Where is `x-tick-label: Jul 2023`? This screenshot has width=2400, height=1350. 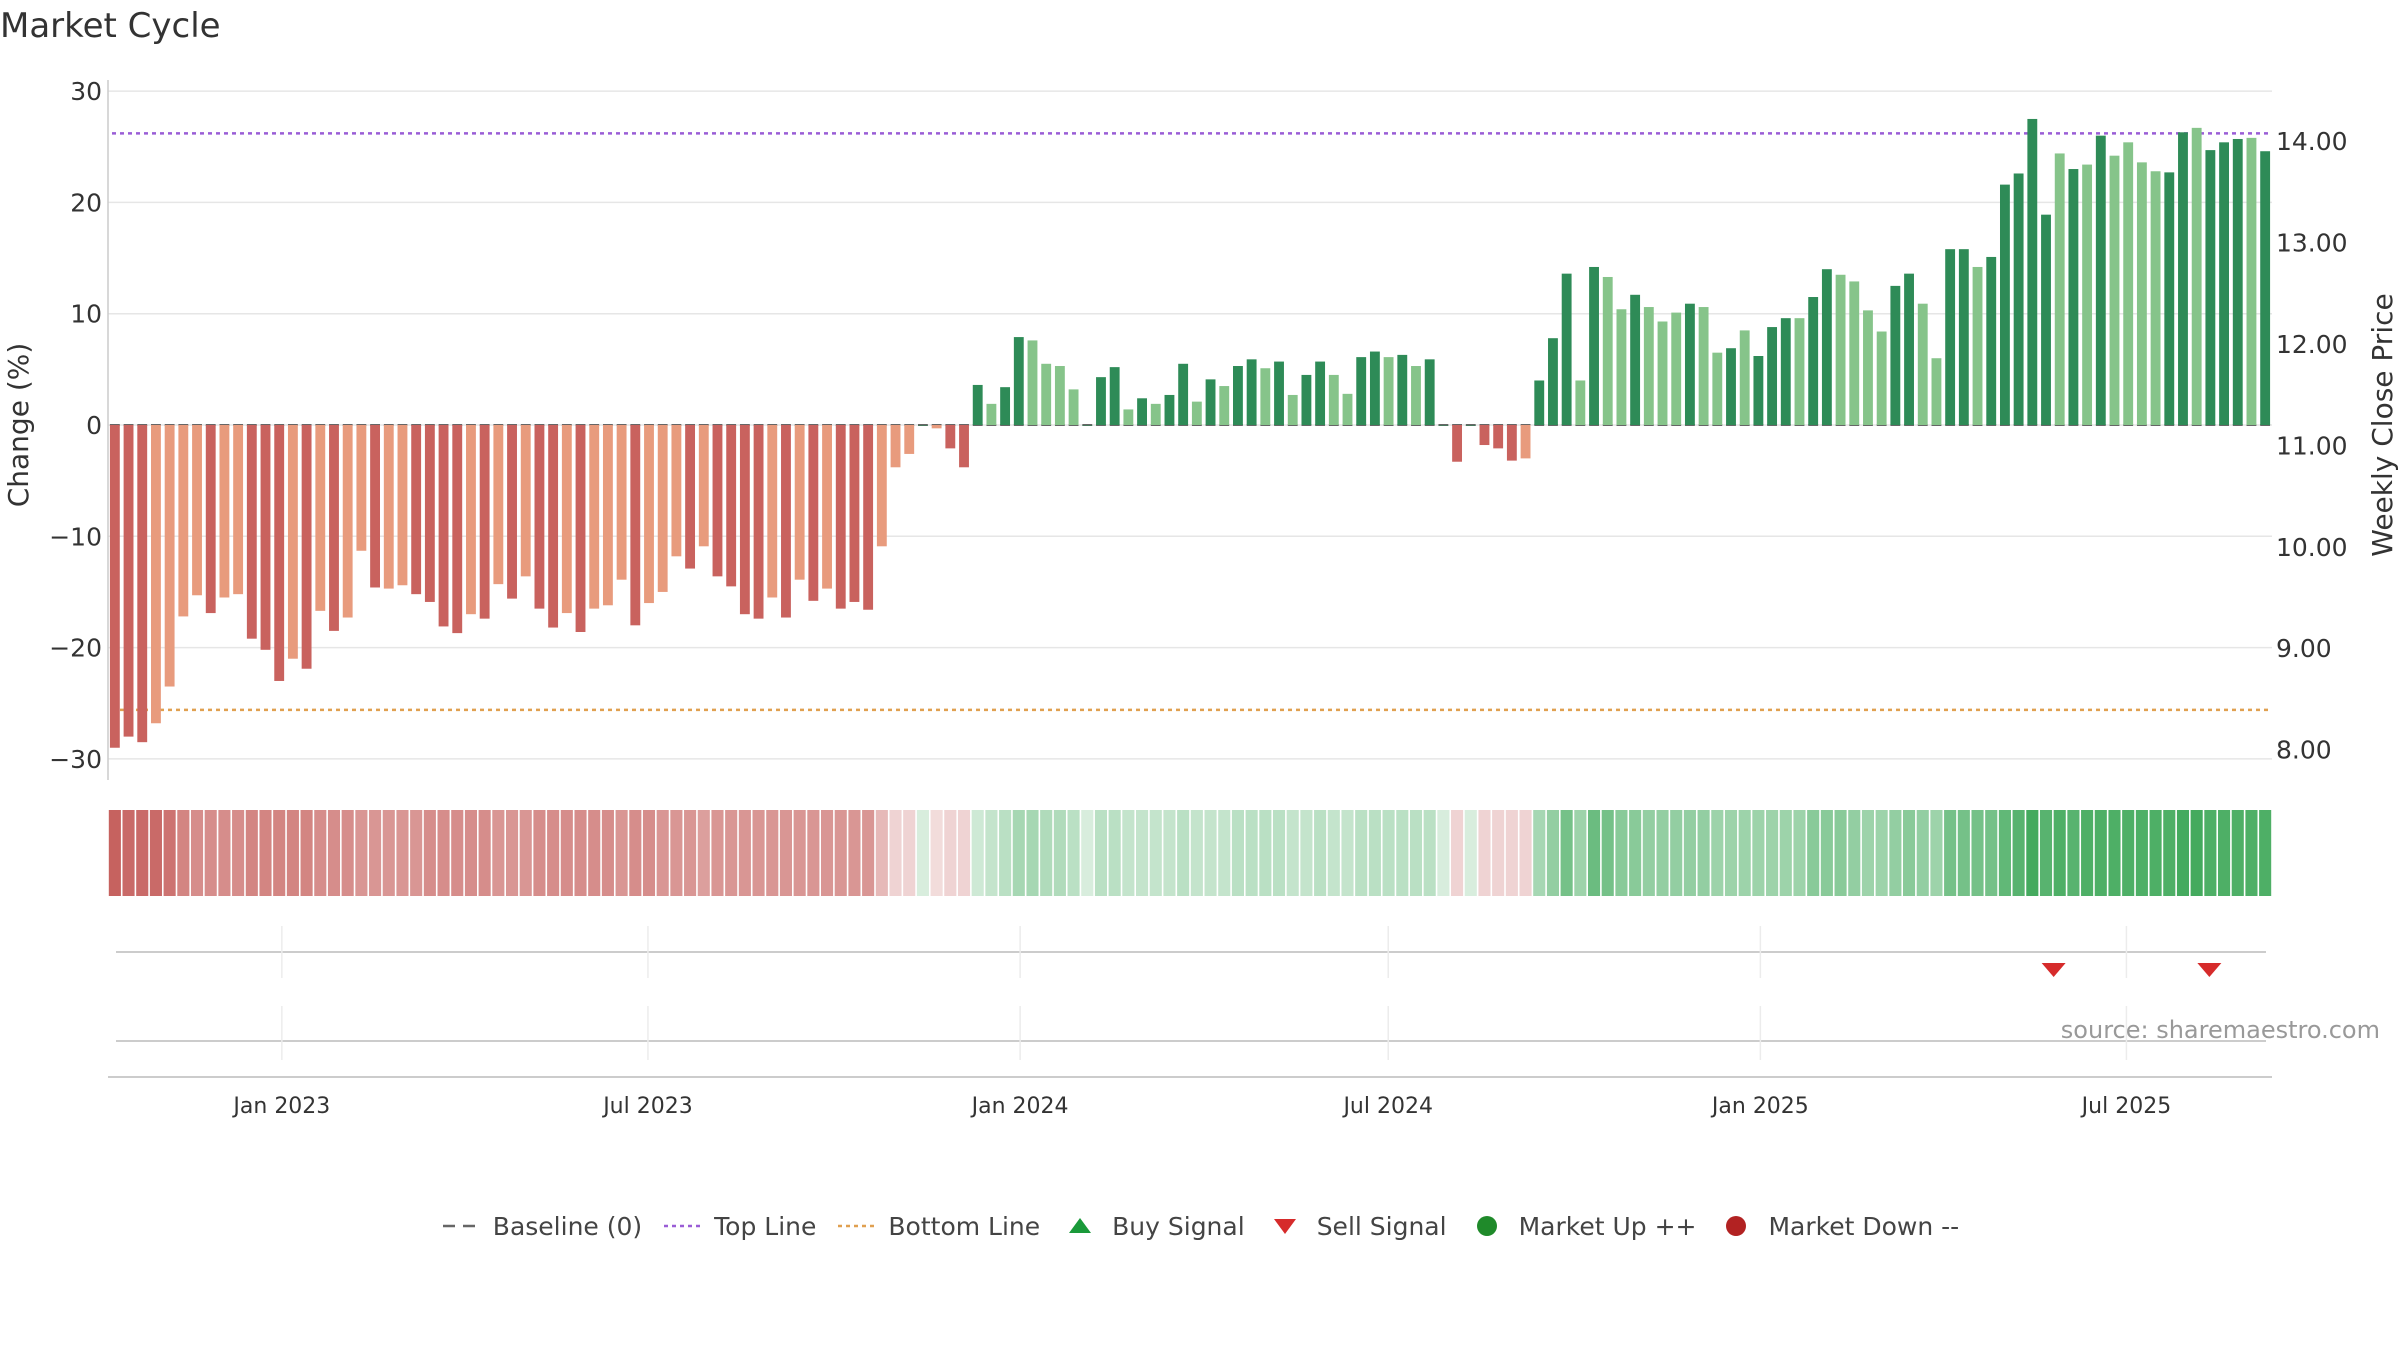
x-tick-label: Jul 2023 is located at coordinates (647, 1106).